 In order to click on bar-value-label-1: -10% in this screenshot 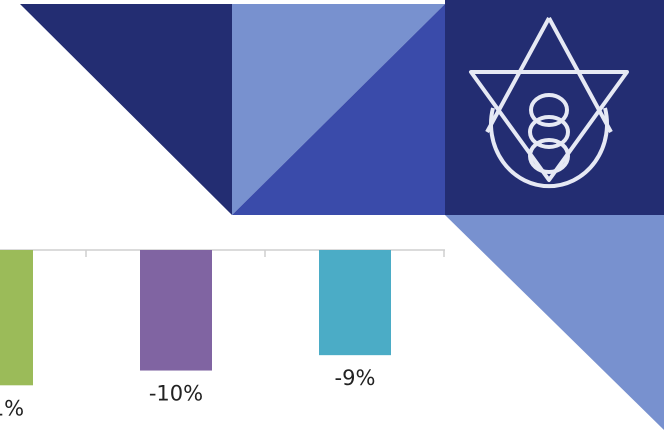, I will do `click(176, 394)`.